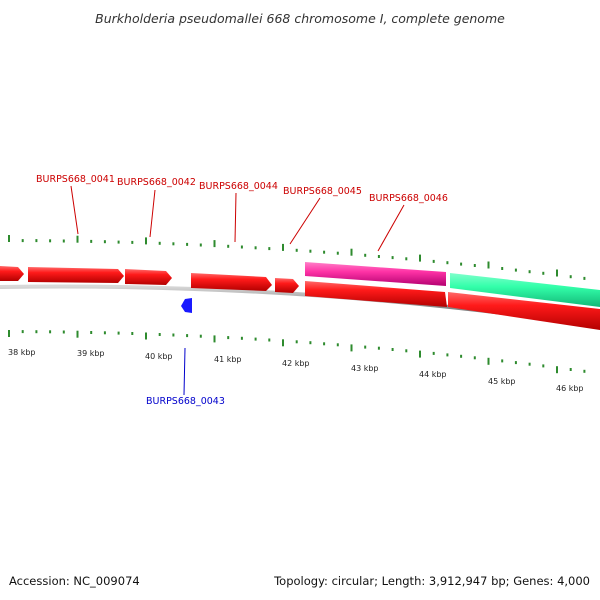 This screenshot has height=600, width=600. I want to click on ruler-label-38kbp: 38 kbp, so click(22, 352).